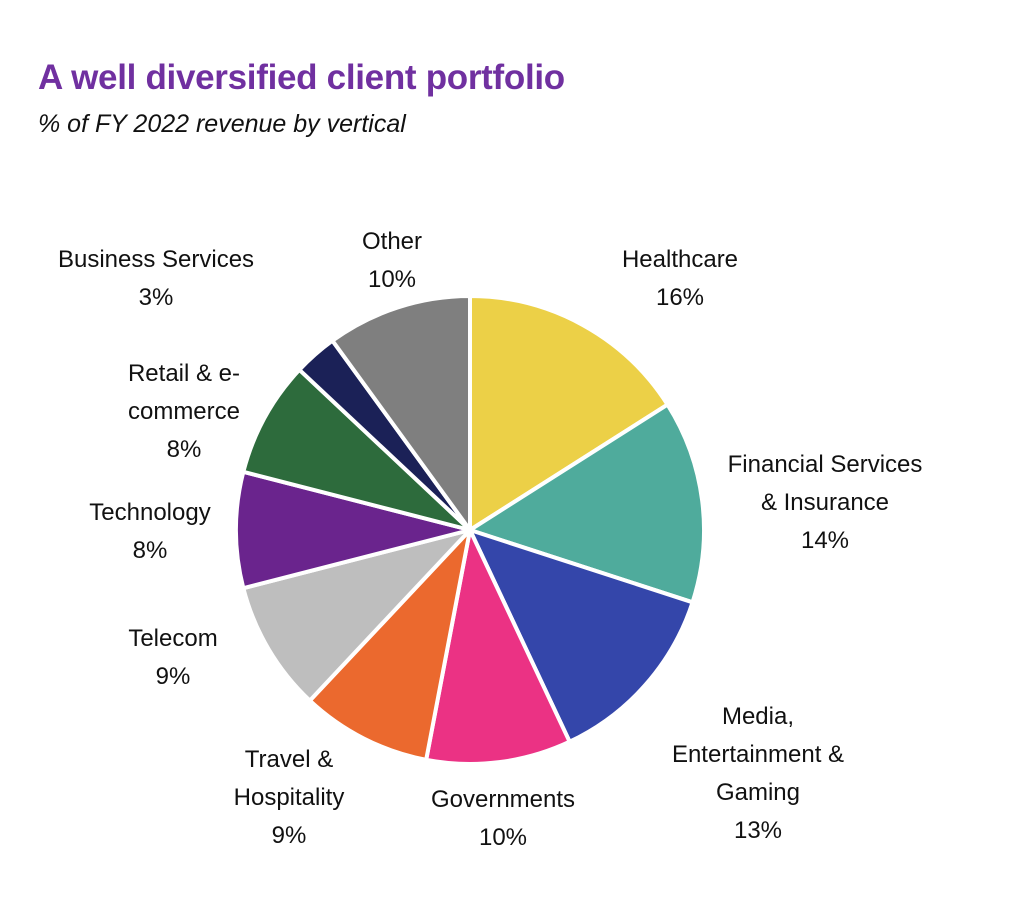  What do you see at coordinates (156, 259) in the screenshot?
I see `slice-label-name: Business Services` at bounding box center [156, 259].